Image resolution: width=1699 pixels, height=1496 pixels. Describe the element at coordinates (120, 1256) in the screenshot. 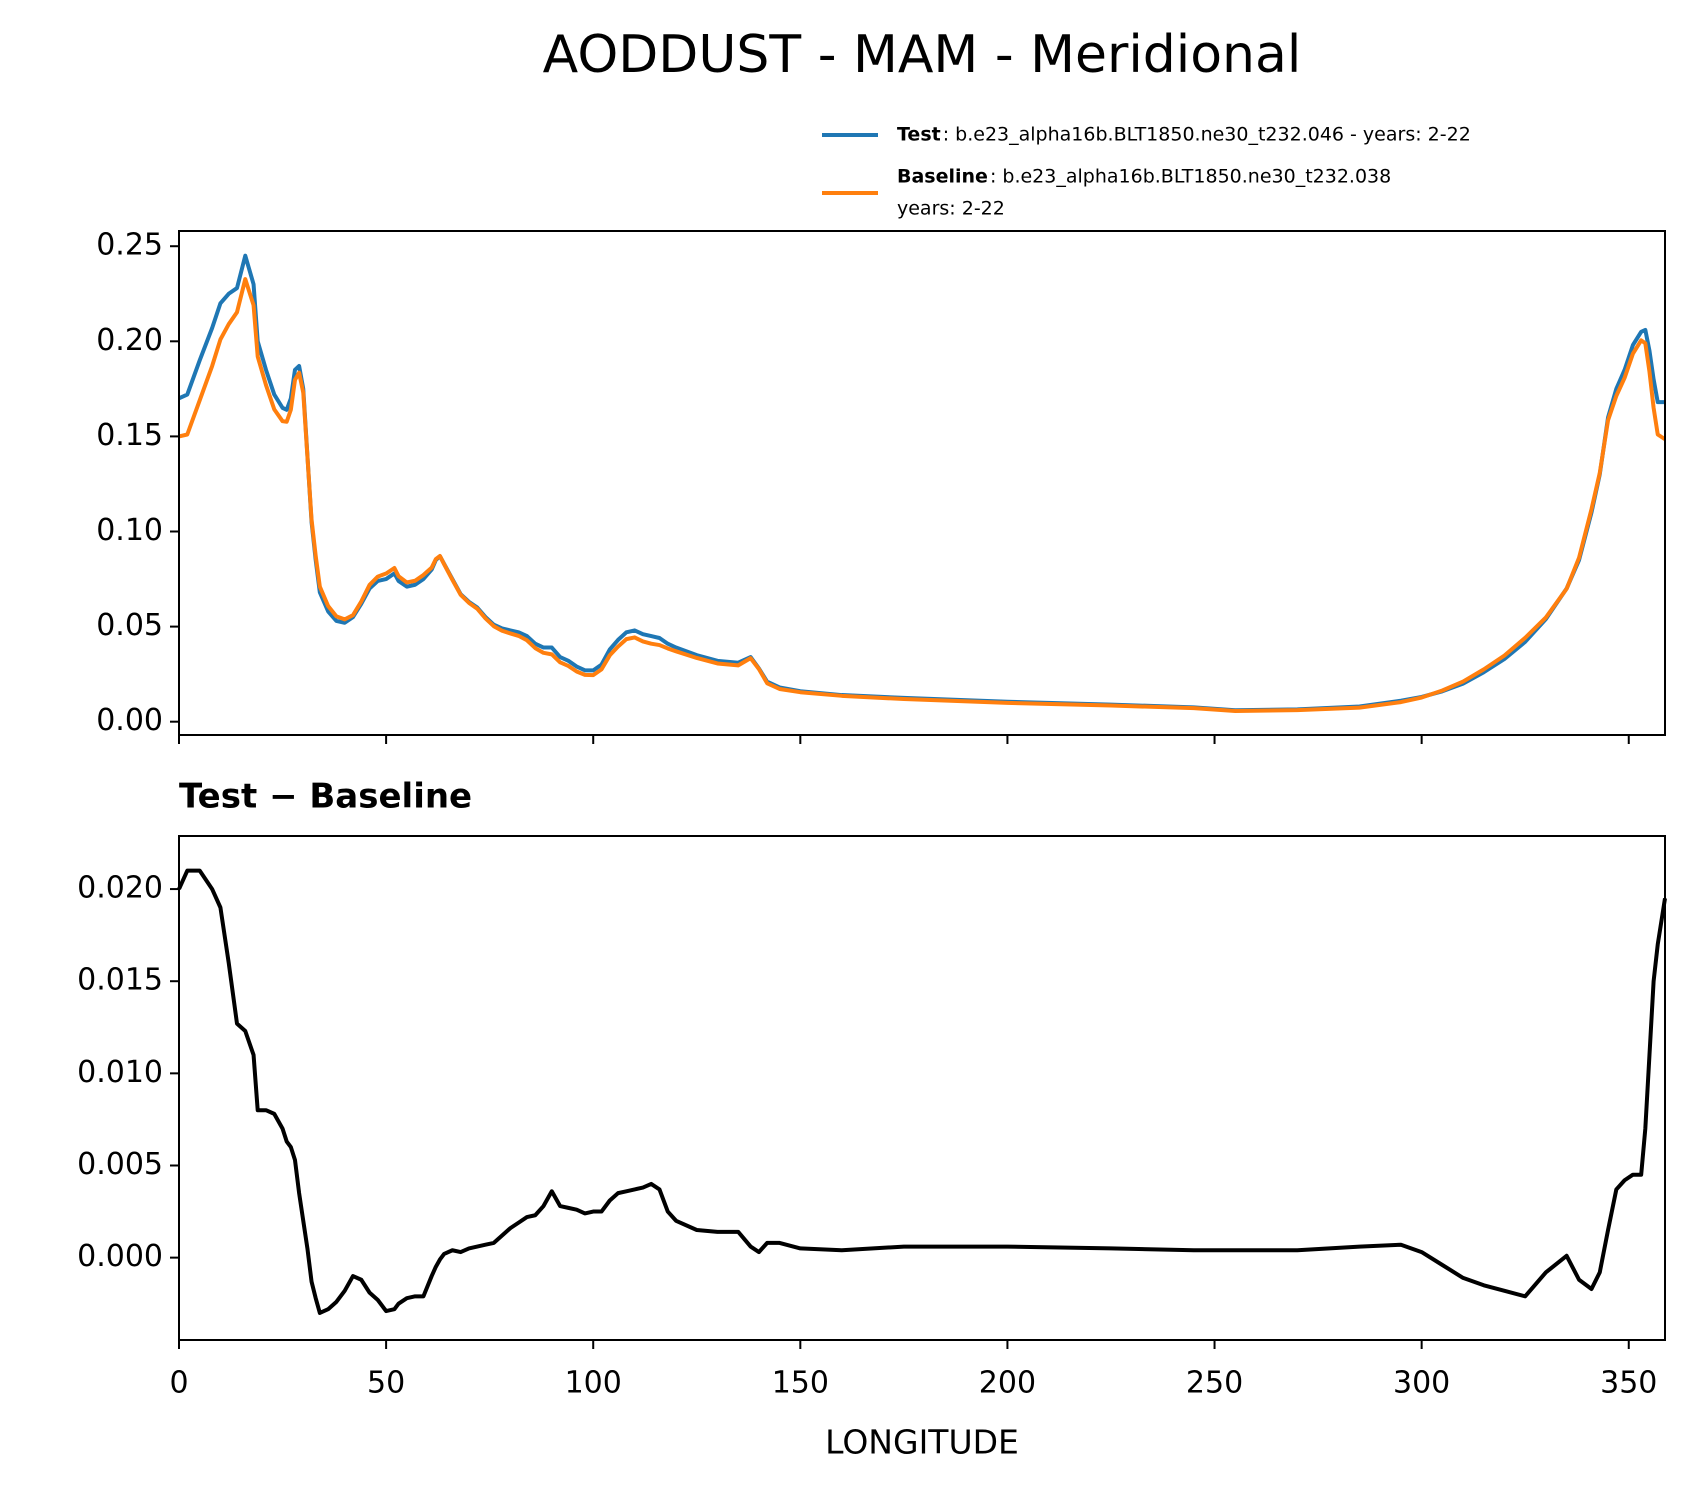

I see `y-tick-label: 0.000` at that location.